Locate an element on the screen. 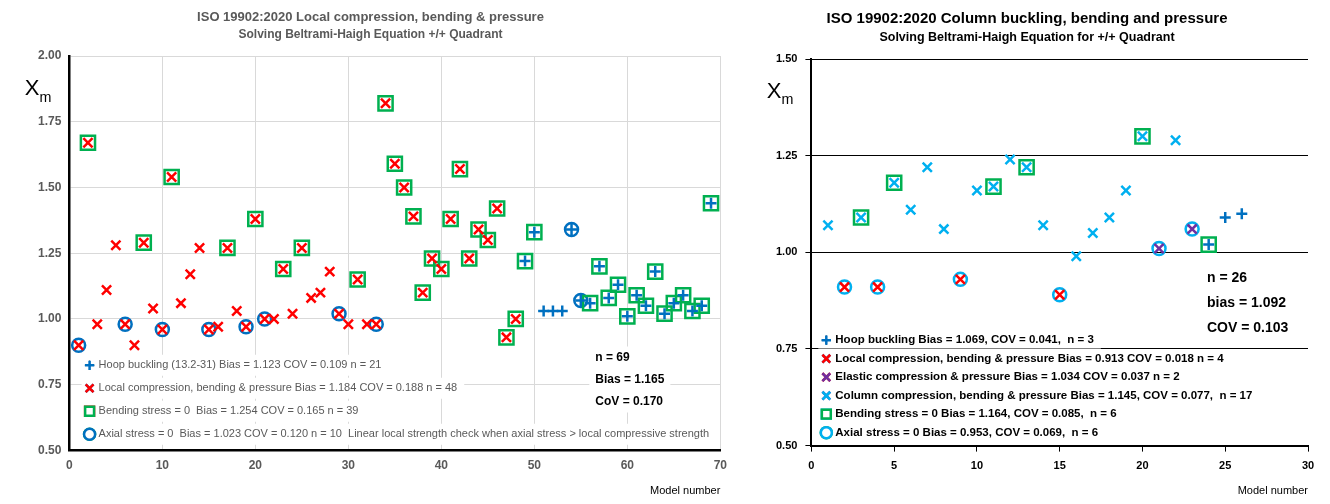 The width and height of the screenshot is (1330, 504). y-tick-label: 2.00 is located at coordinates (50, 55).